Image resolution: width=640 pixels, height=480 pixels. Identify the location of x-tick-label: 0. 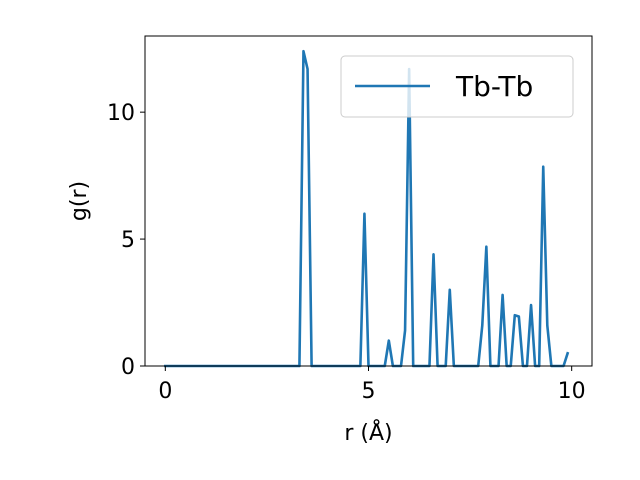
(165, 391).